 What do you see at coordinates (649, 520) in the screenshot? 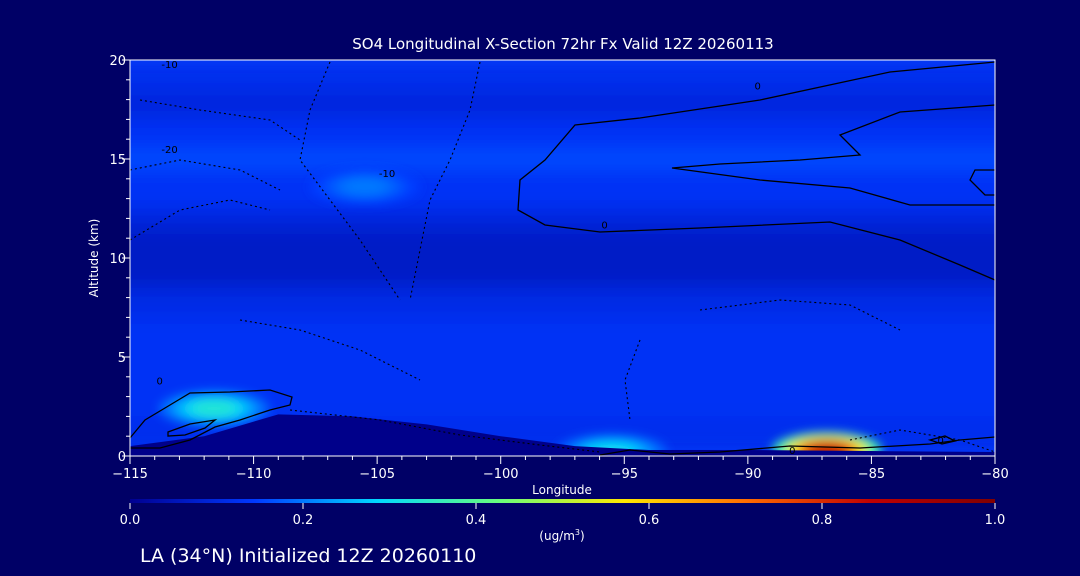
I see `colorbar-tick-label: 0.6` at bounding box center [649, 520].